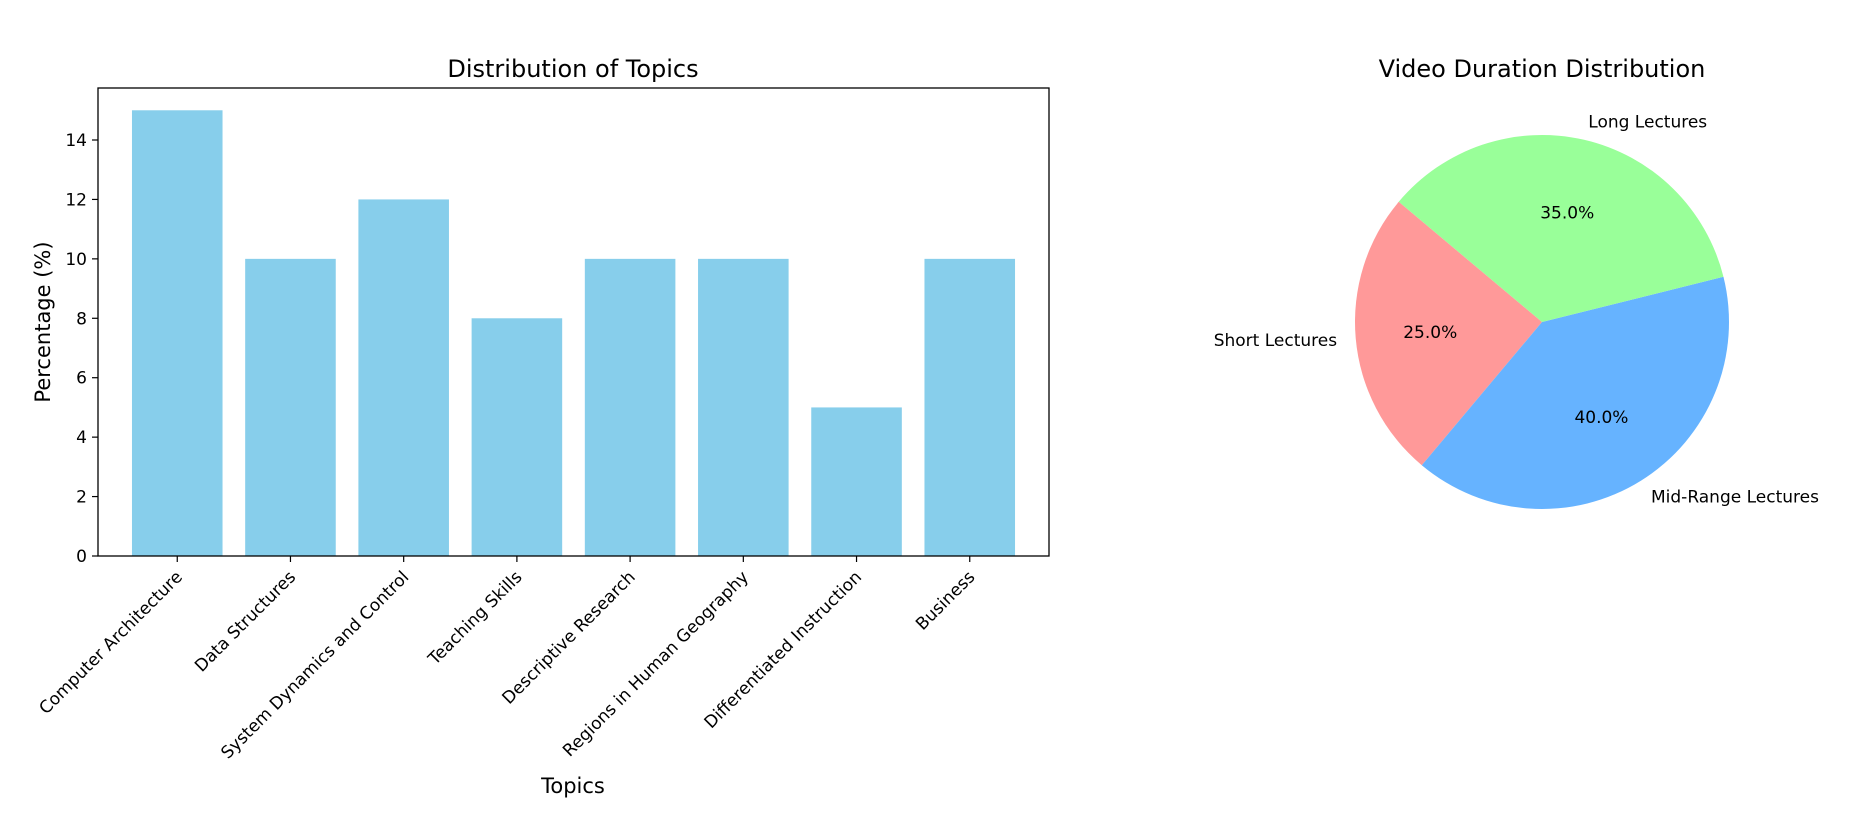 This screenshot has height=828, width=1856. What do you see at coordinates (76, 200) in the screenshot?
I see `y-tick-label: 12` at bounding box center [76, 200].